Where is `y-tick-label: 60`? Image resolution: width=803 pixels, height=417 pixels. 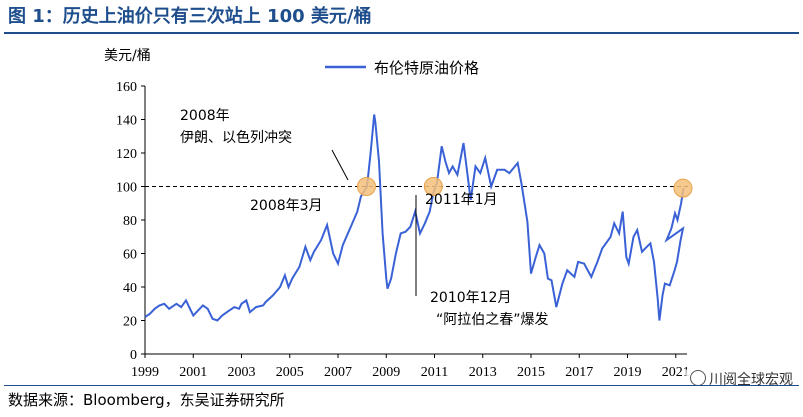
y-tick-label: 60 is located at coordinates (130, 255).